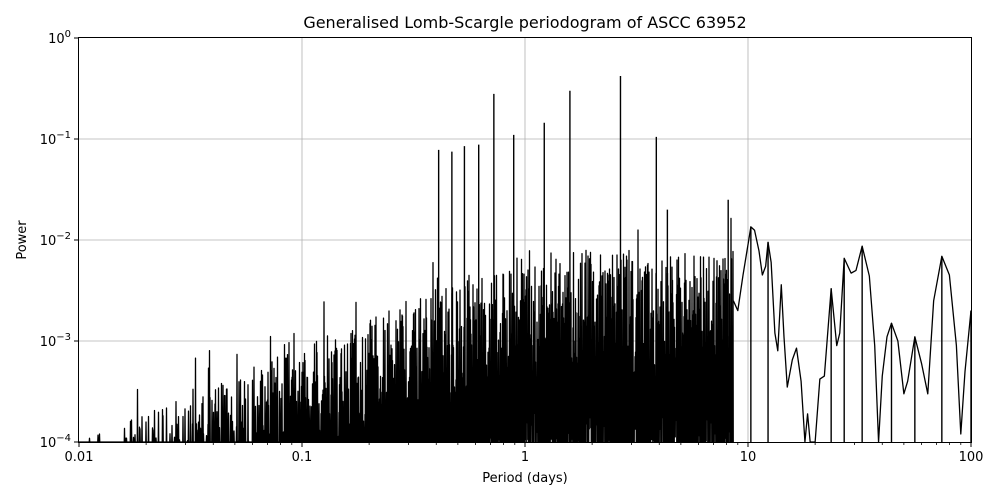 The width and height of the screenshot is (1000, 500). I want to click on y-tick-label: 10⁻³, so click(55, 341).